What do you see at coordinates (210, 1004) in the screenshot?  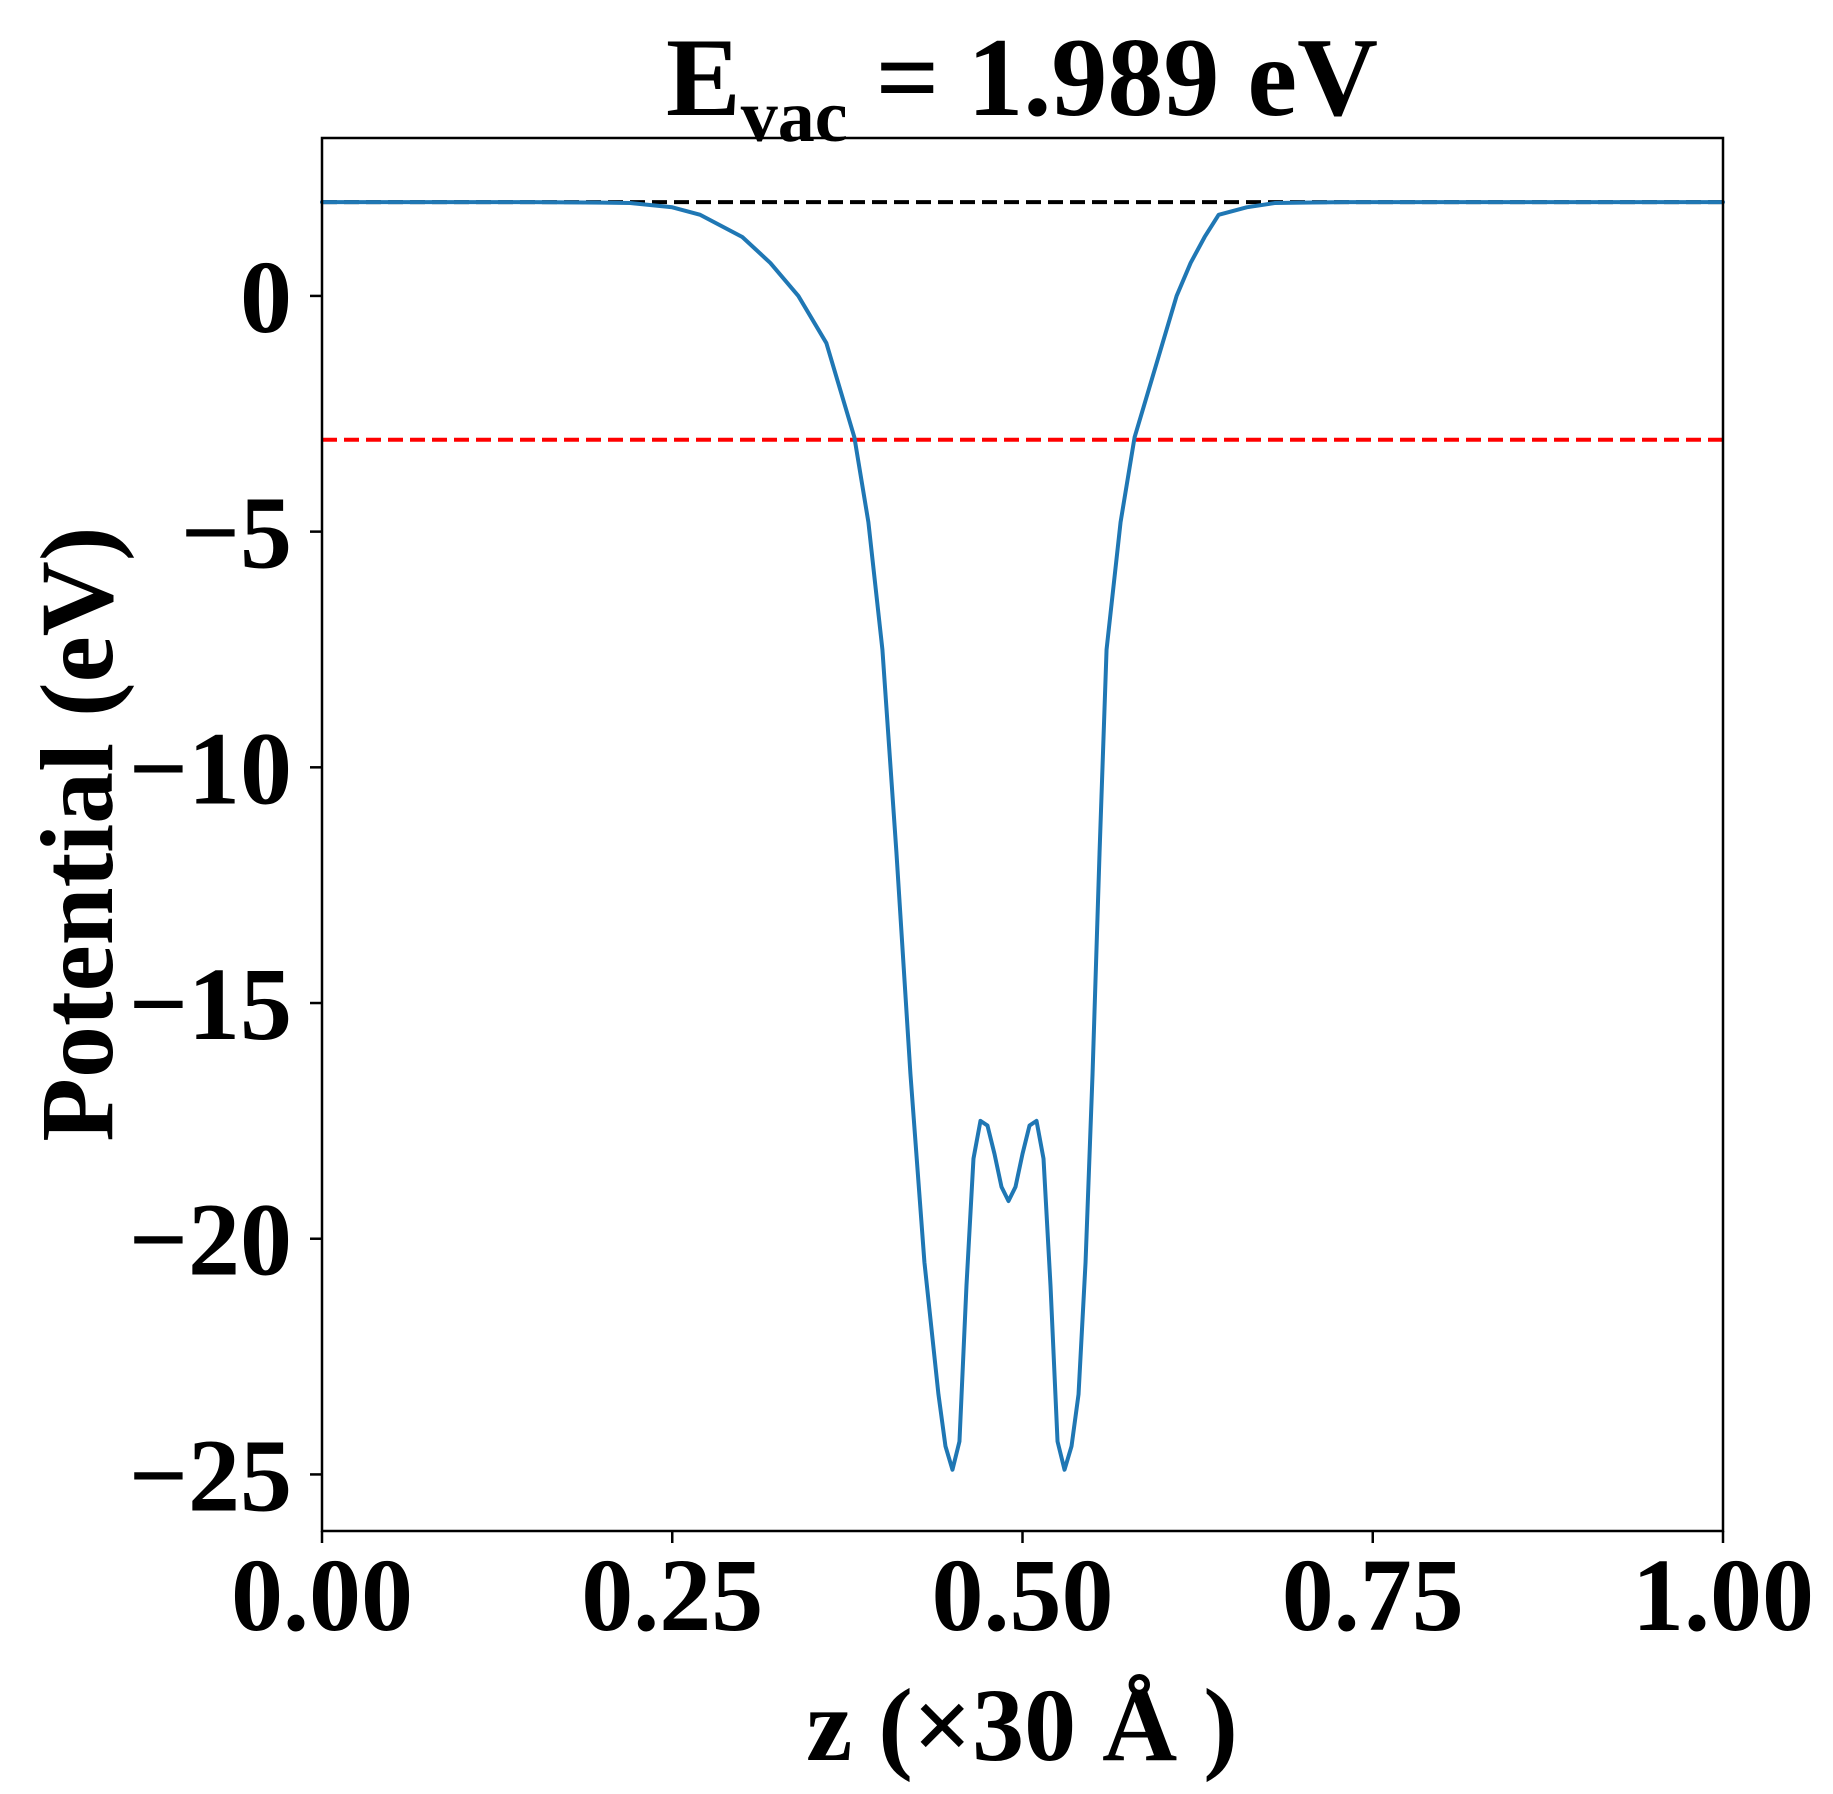 I see `y-tick-label: −15` at bounding box center [210, 1004].